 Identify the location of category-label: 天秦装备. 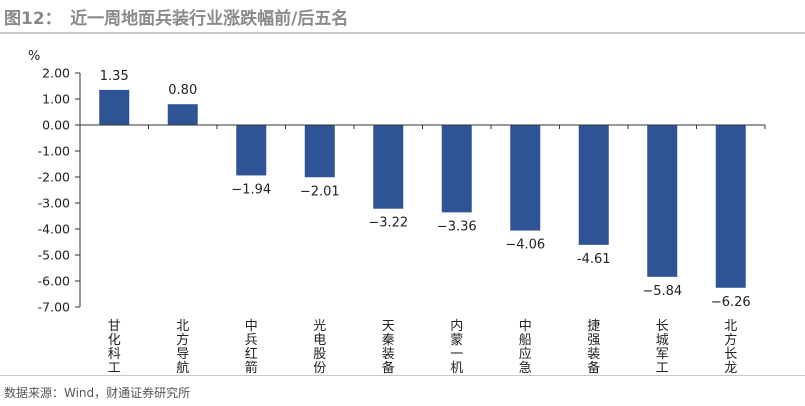
(388, 347).